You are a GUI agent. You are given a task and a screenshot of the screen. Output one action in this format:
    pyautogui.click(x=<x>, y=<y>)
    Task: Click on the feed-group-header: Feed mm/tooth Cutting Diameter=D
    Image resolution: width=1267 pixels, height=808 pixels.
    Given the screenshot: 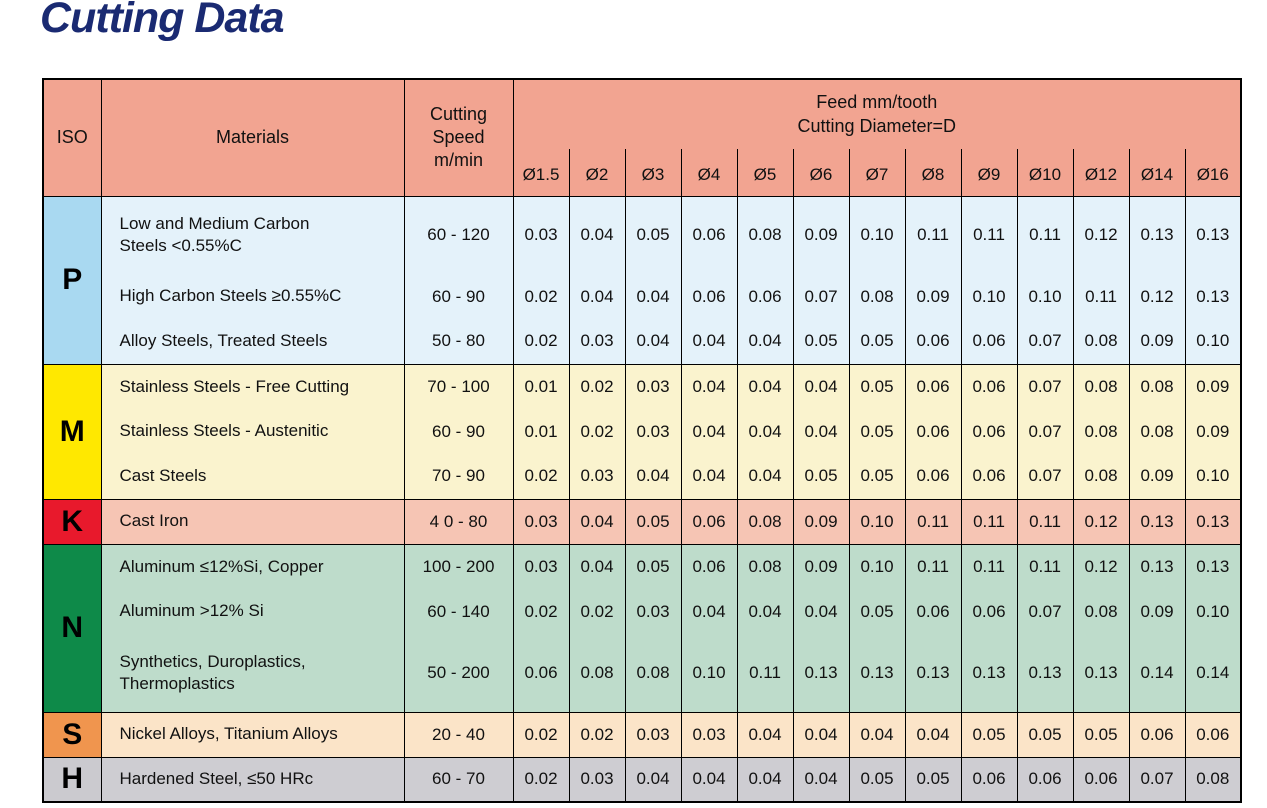 What is the action you would take?
    pyautogui.click(x=877, y=114)
    